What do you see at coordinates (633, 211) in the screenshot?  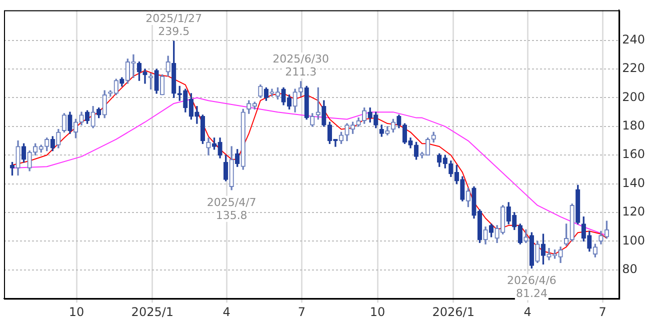 I see `y-tick-label: 120` at bounding box center [633, 211].